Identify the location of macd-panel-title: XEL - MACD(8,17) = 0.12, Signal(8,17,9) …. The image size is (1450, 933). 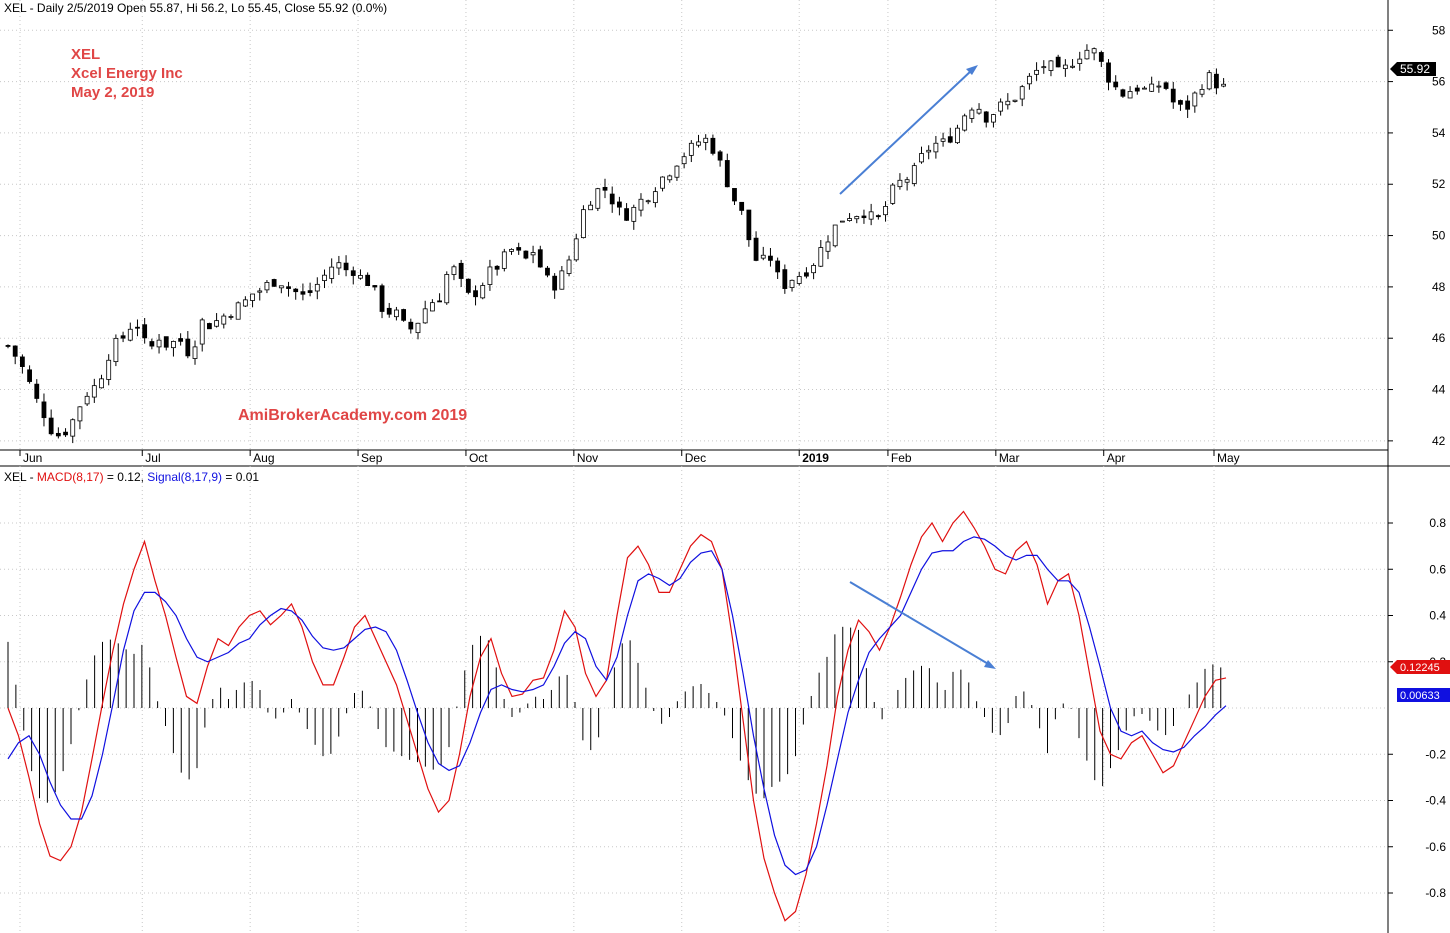
(131, 477).